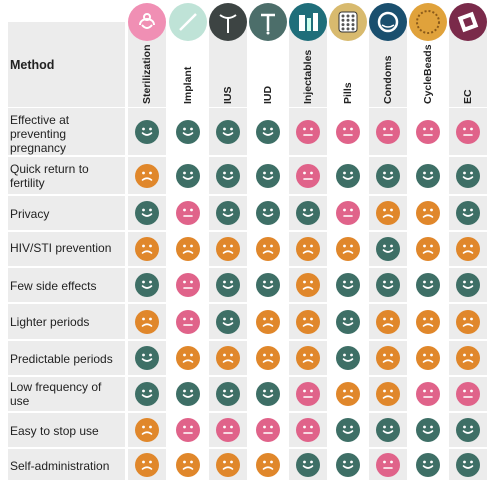  Describe the element at coordinates (268, 22) in the screenshot. I see `iud-icon` at that location.